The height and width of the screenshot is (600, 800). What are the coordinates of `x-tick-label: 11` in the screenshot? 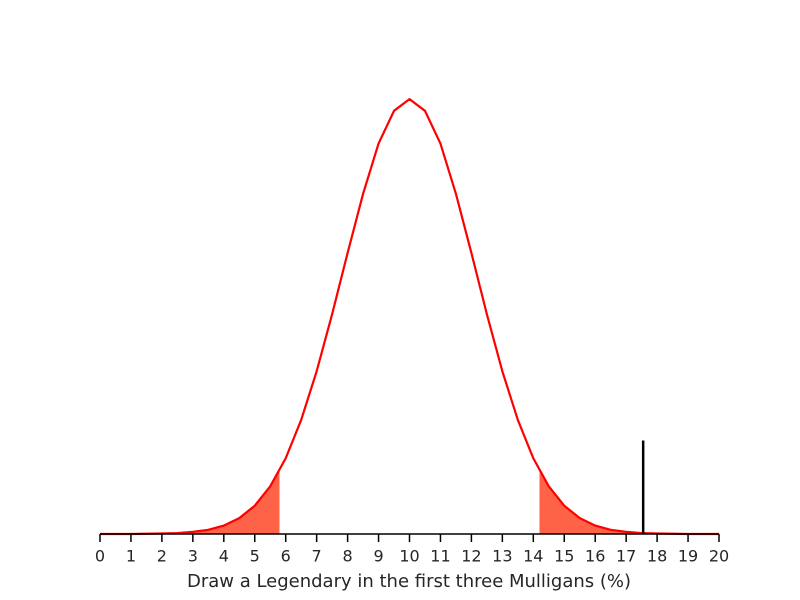 It's located at (440, 556).